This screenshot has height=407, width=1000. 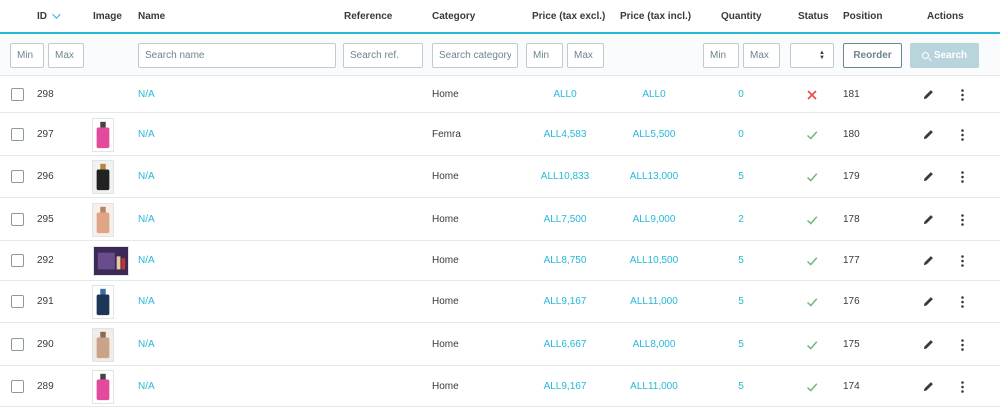 What do you see at coordinates (812, 95) in the screenshot?
I see `status-disabled-icon` at bounding box center [812, 95].